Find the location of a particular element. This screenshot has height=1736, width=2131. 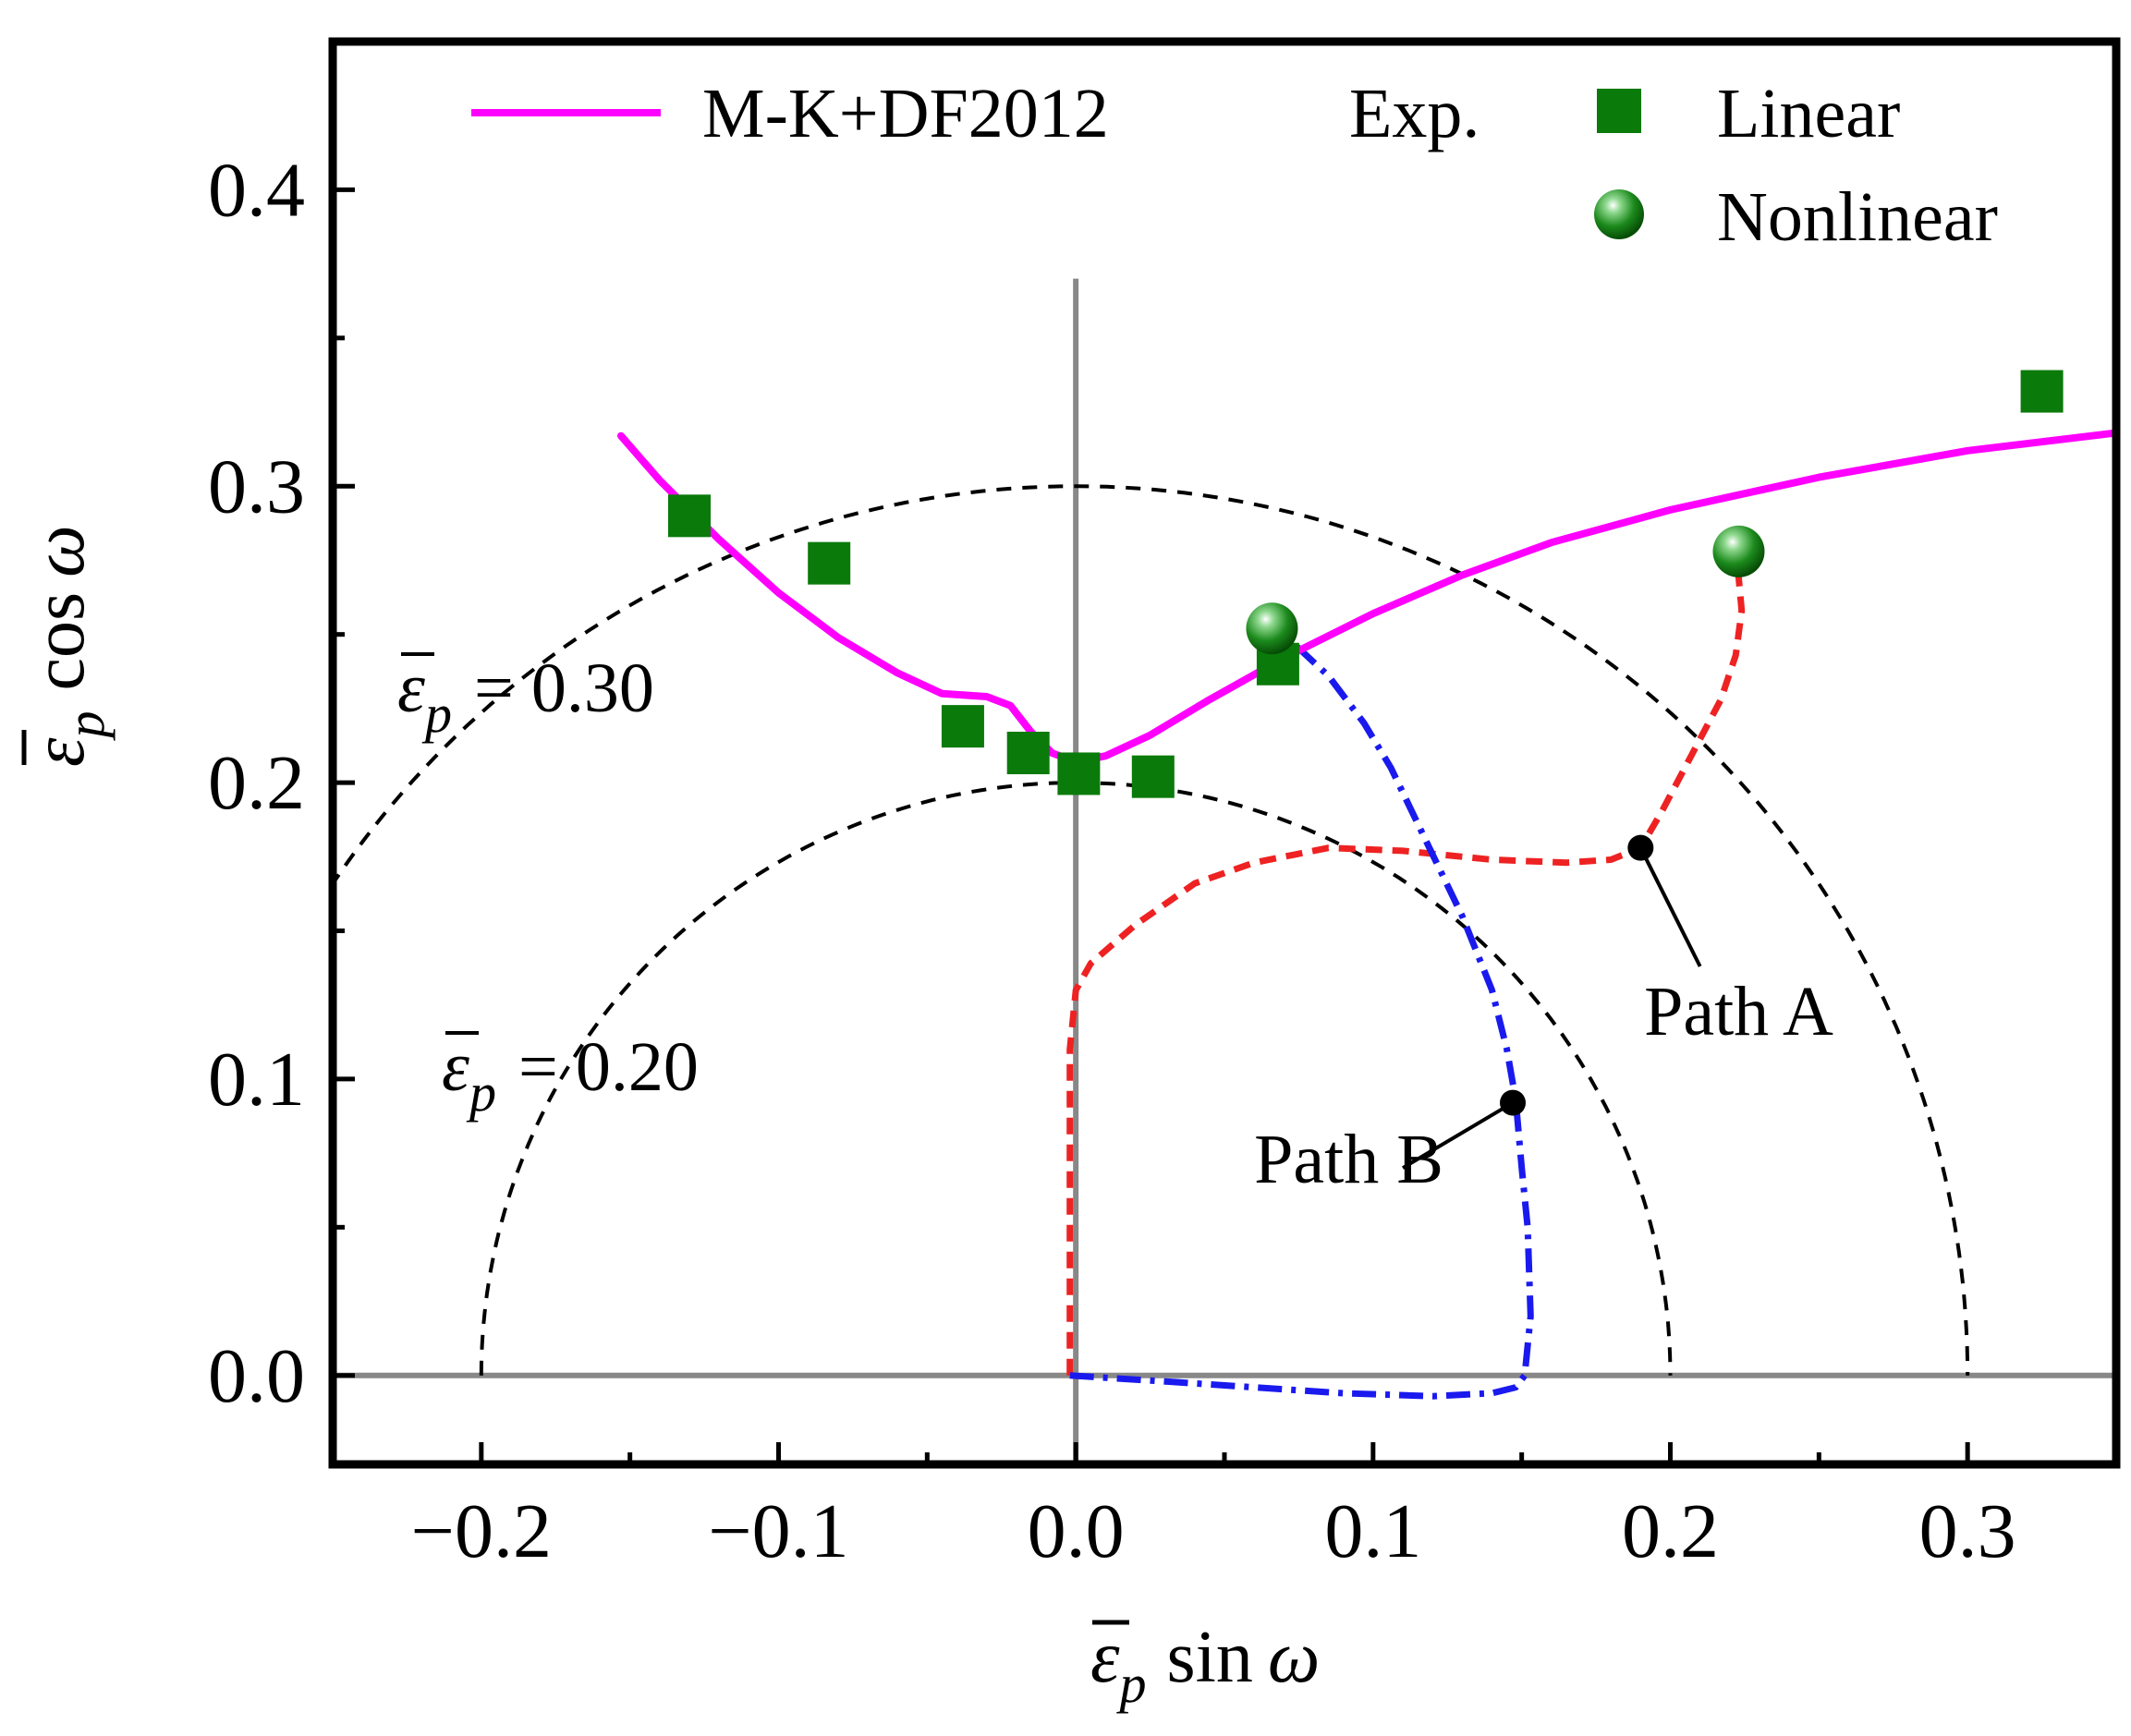

path-b-line is located at coordinates (1301, 1016).